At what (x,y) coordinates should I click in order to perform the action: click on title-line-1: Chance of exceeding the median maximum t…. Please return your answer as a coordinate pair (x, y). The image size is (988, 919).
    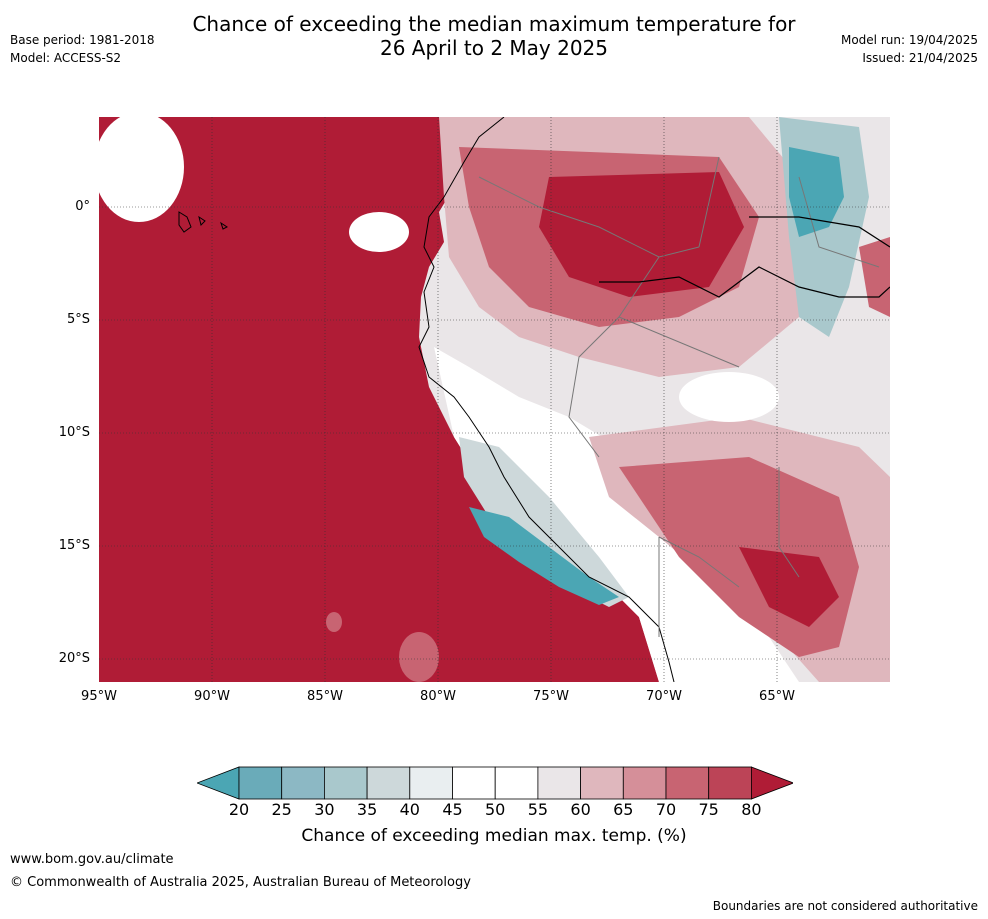
    Looking at the image, I should click on (494, 24).